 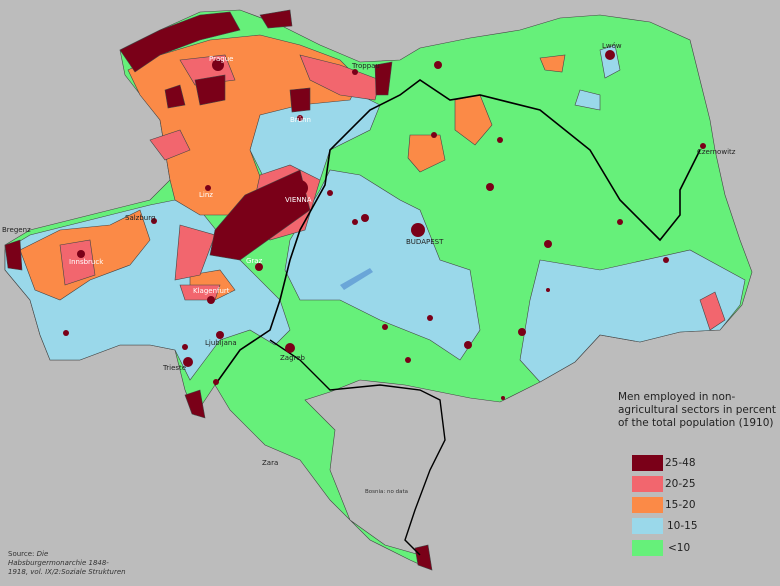 I want to click on city-label-brunn: Brünn, so click(x=300, y=120).